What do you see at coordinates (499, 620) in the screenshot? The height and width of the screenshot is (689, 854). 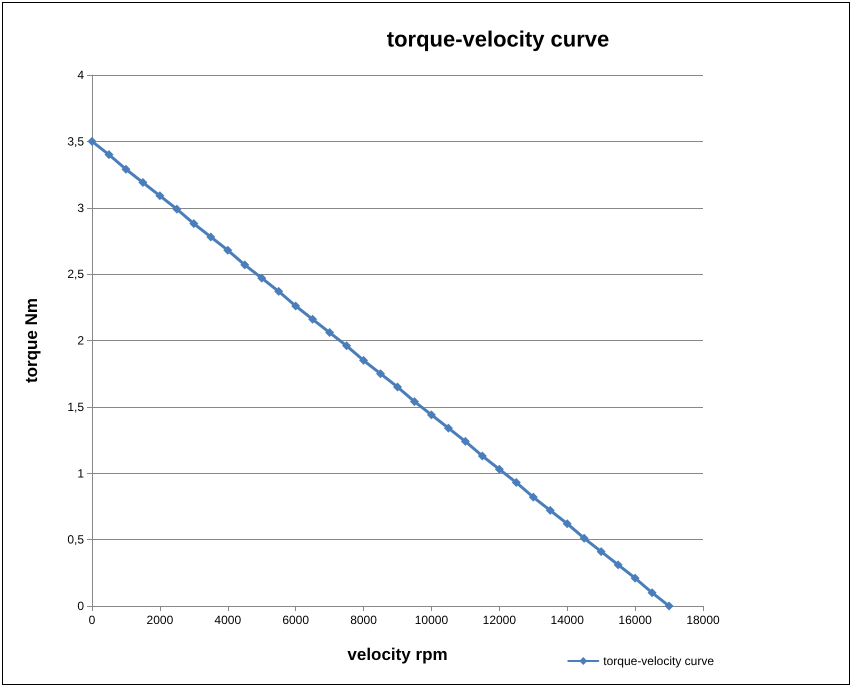 I see `x-tick-label: 12000` at bounding box center [499, 620].